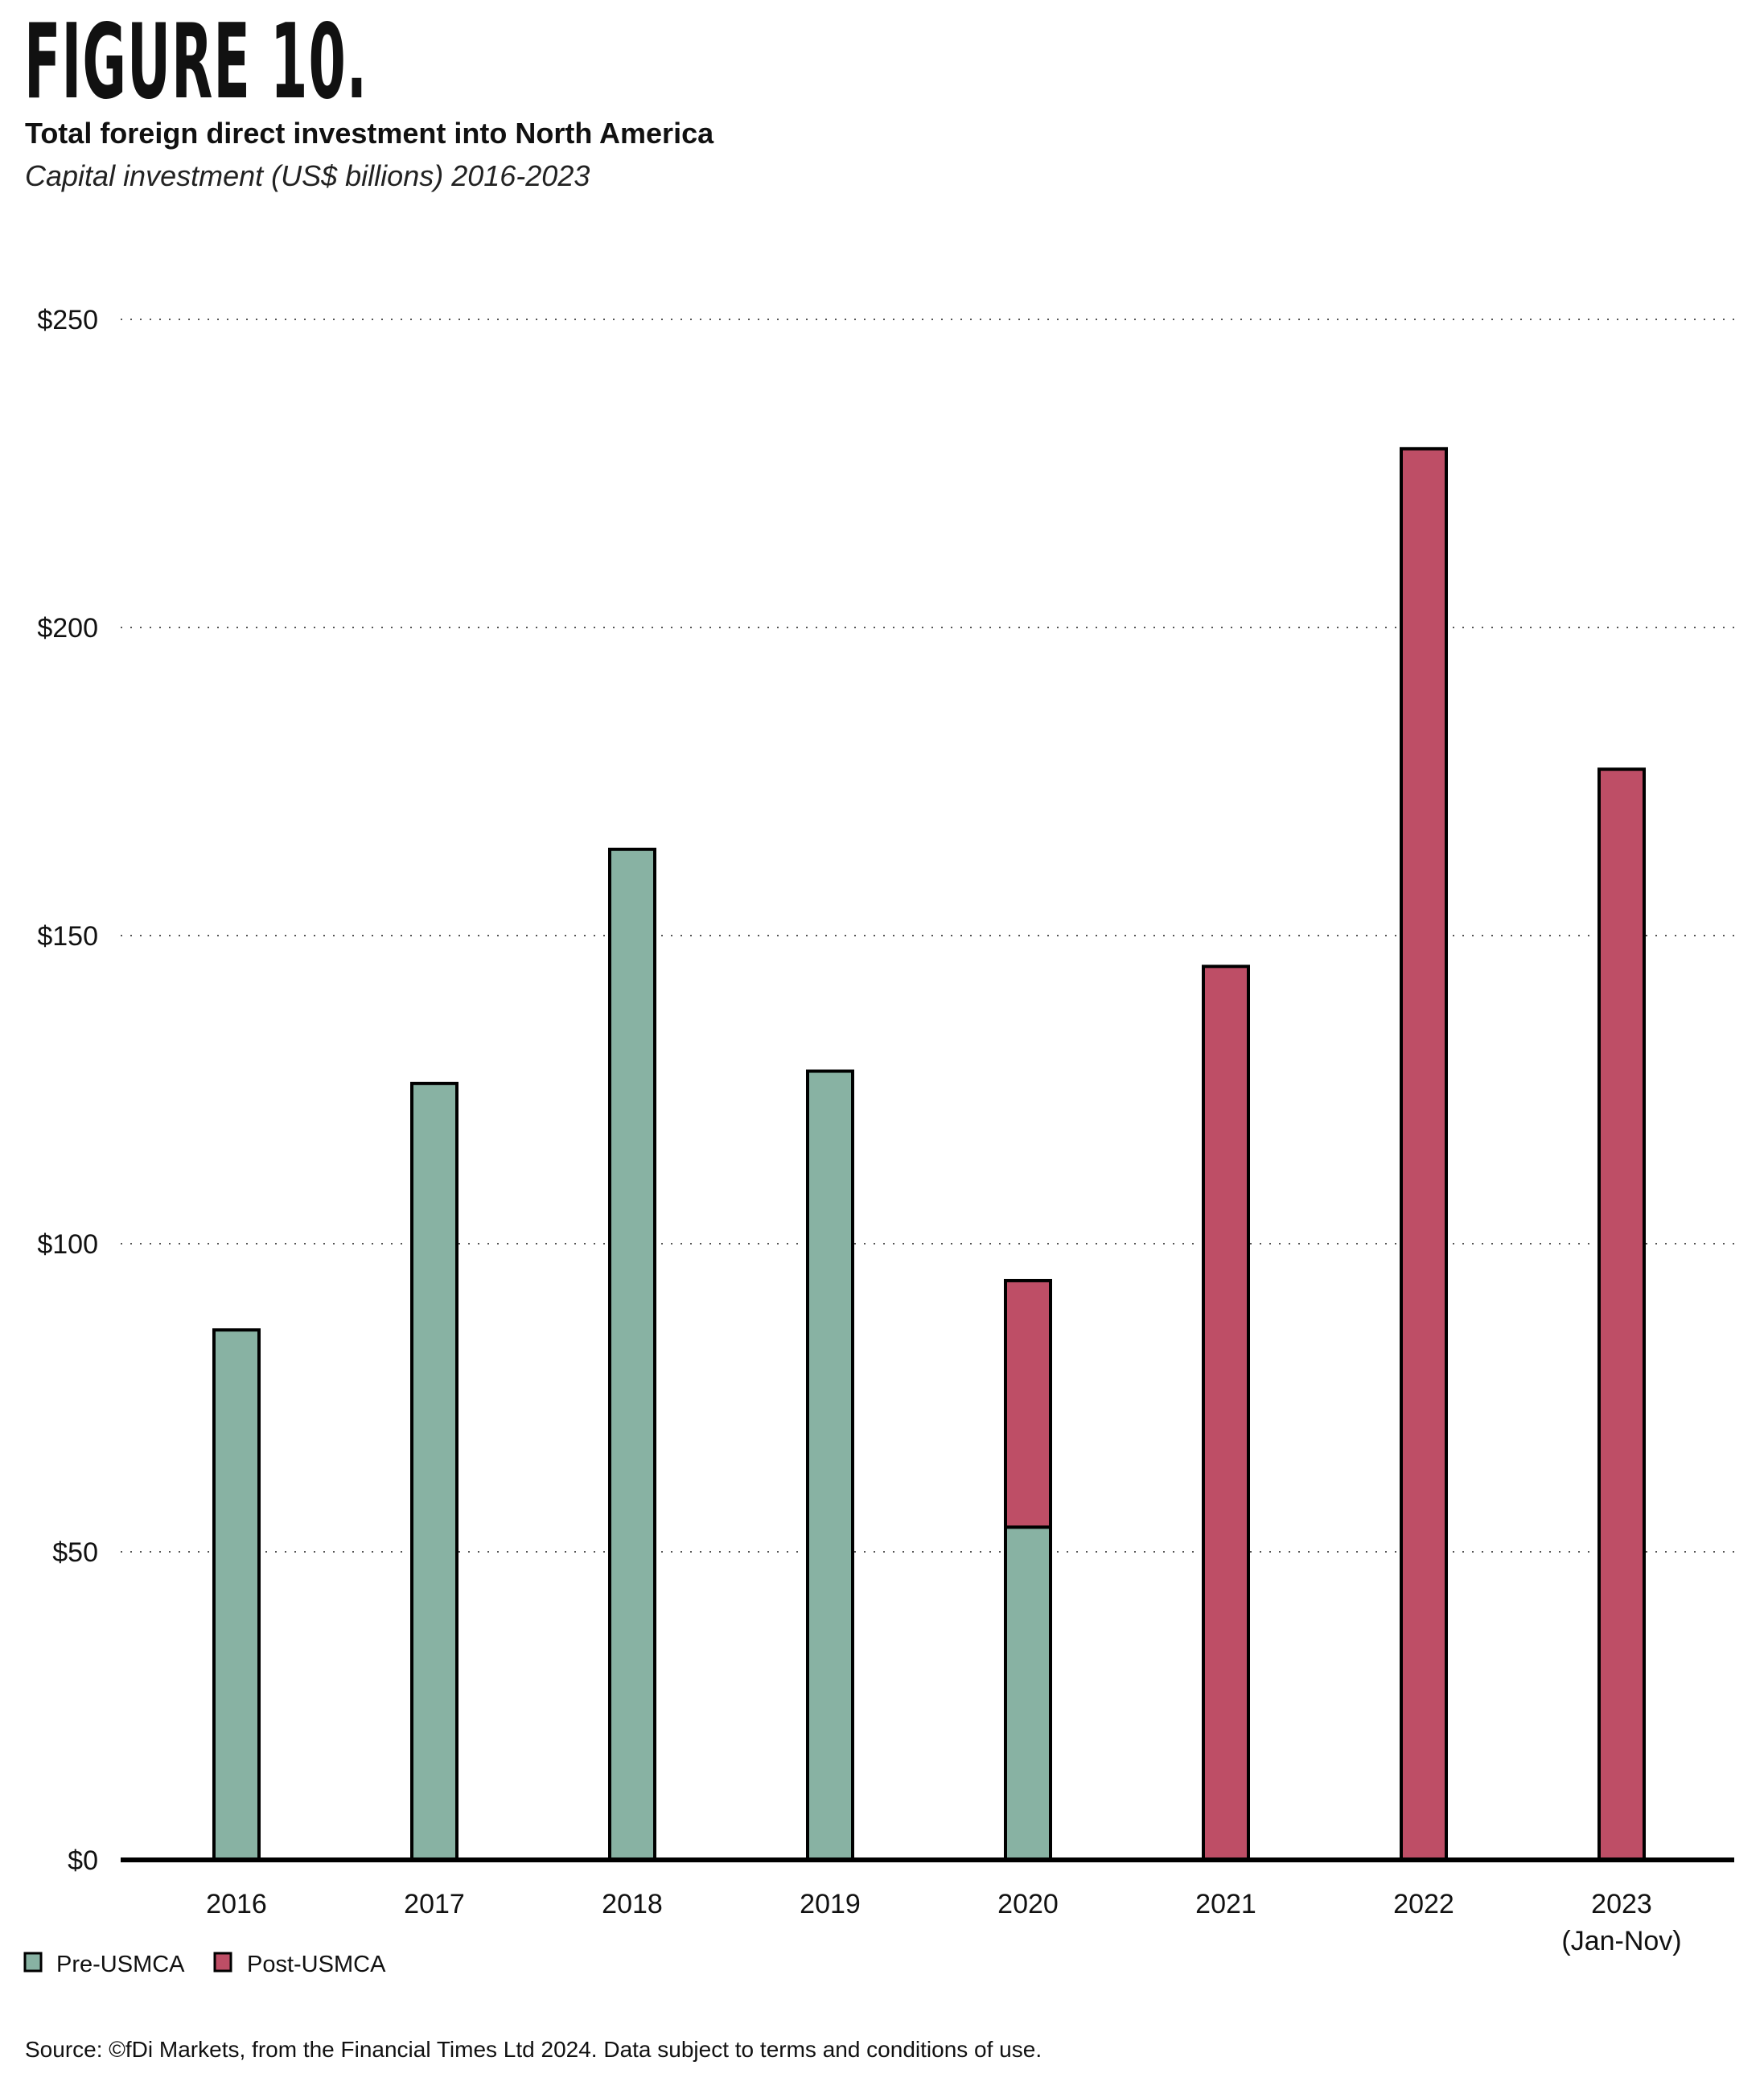 This screenshot has height=2094, width=1764. What do you see at coordinates (1621, 1904) in the screenshot?
I see `x-tick-label: 2023` at bounding box center [1621, 1904].